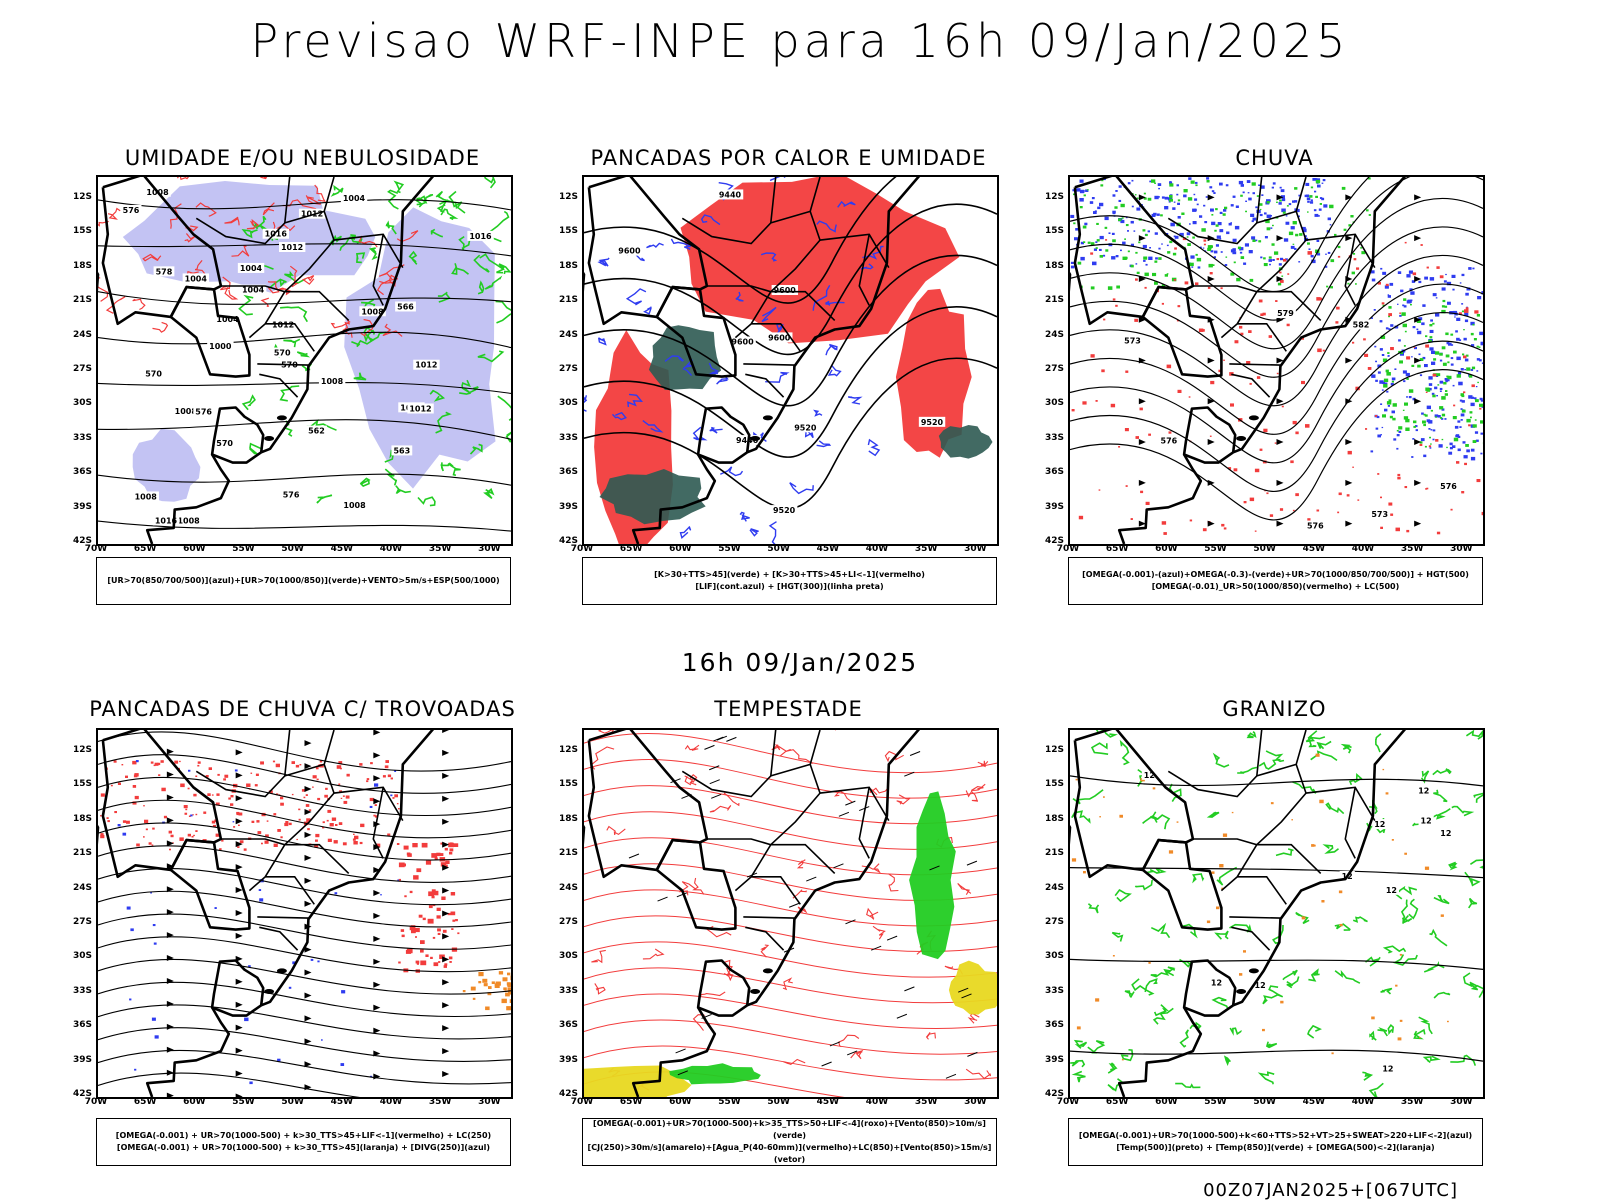 The height and width of the screenshot is (1201, 1600). What do you see at coordinates (1182, 885) in the screenshot?
I see `country-border` at bounding box center [1182, 885].